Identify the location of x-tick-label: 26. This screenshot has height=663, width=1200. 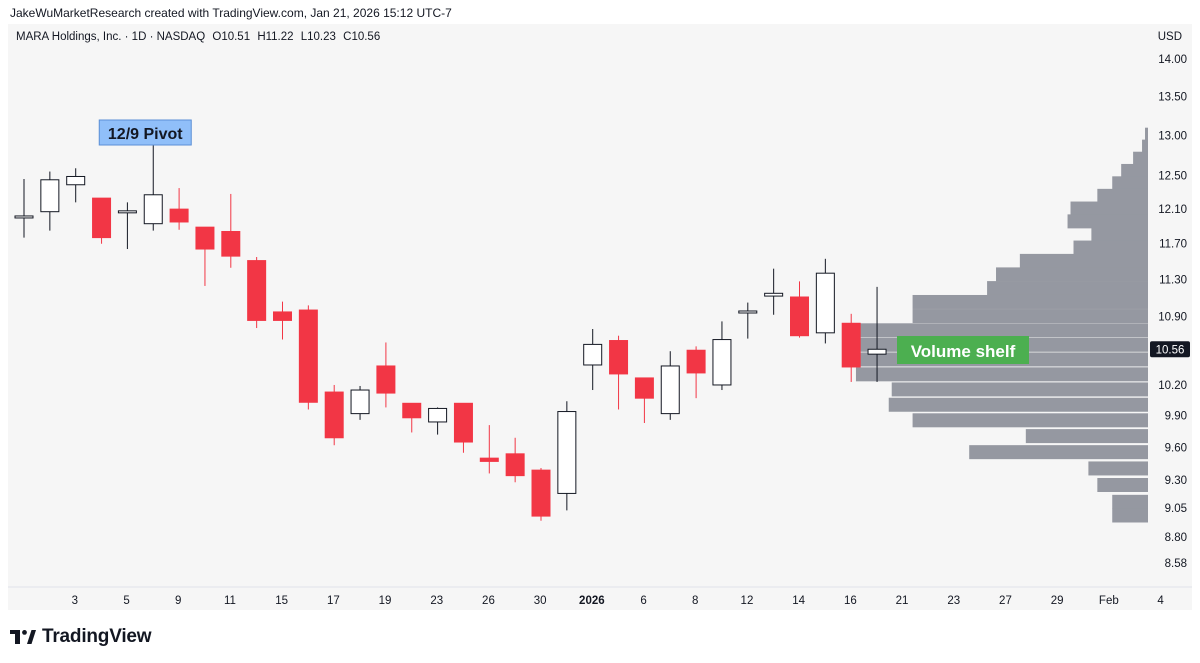
(488, 601).